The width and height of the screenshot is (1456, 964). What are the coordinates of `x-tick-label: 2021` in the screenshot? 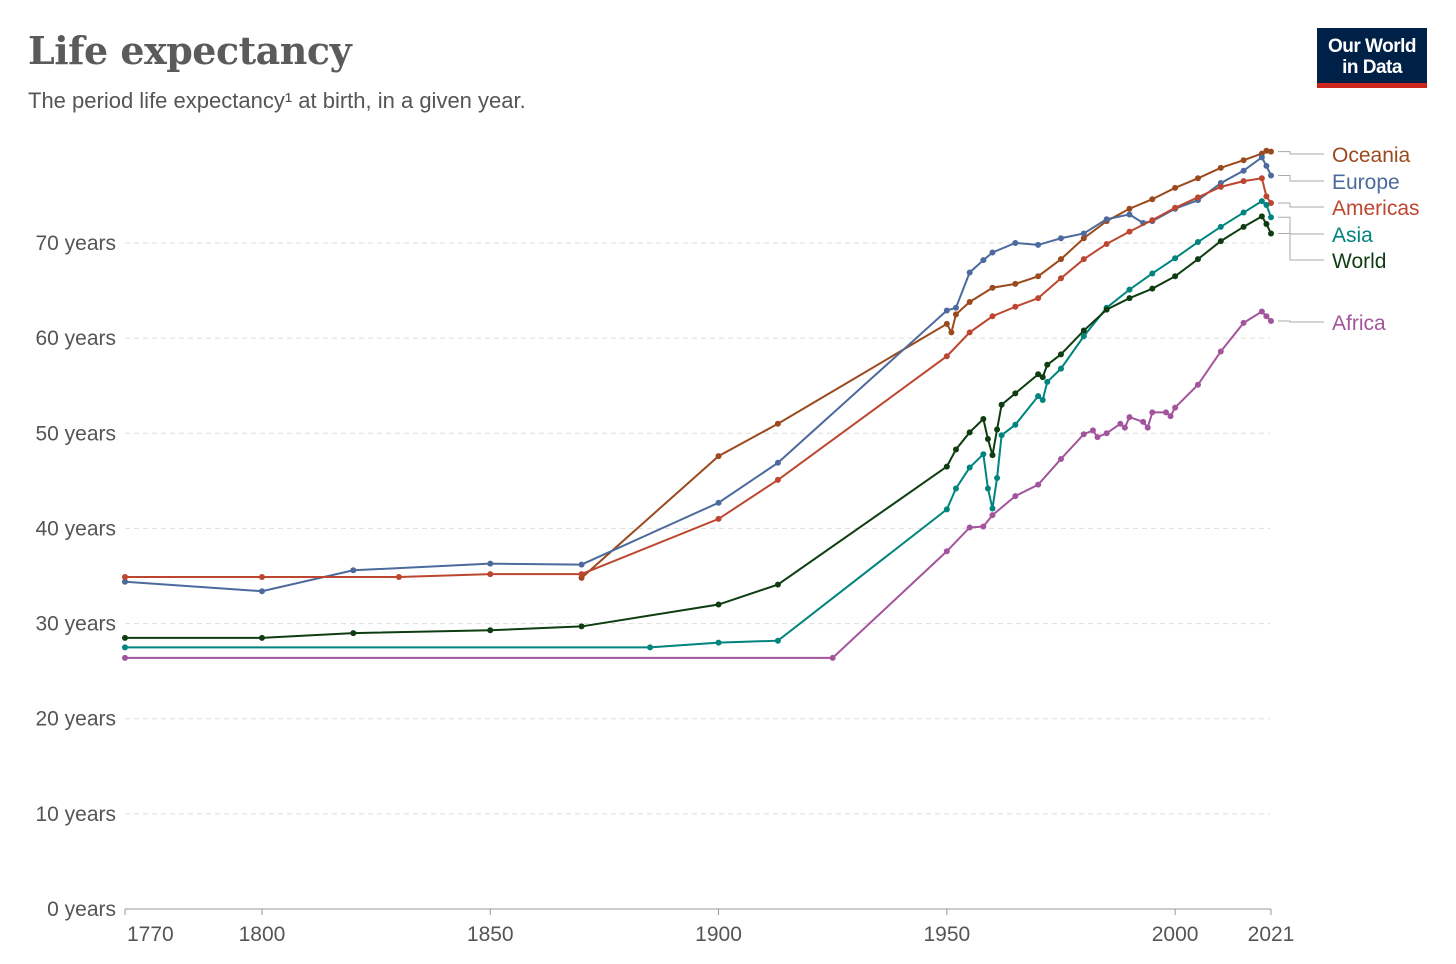 It's located at (1271, 934).